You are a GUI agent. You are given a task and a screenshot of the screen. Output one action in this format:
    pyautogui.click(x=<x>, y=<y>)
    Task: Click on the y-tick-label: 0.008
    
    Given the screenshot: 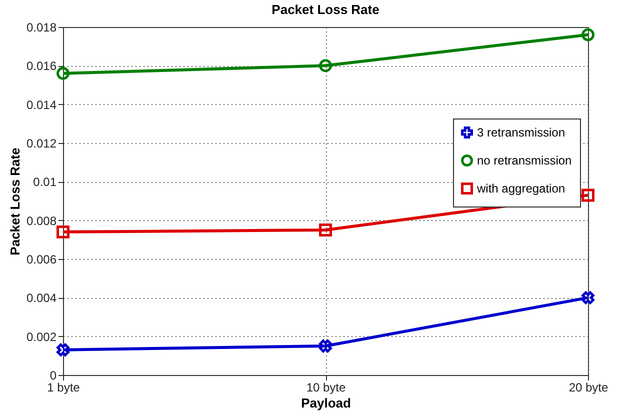 What is the action you would take?
    pyautogui.click(x=41, y=221)
    